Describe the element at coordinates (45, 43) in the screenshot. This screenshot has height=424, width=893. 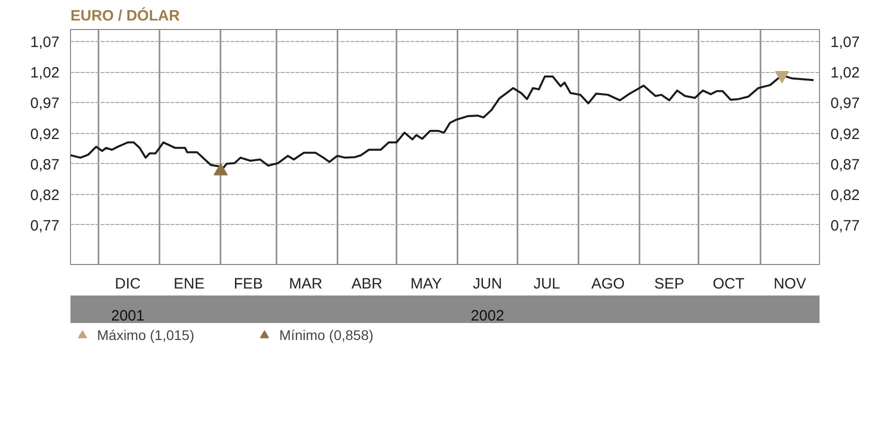
I see `y-tick-label: 1,07` at that location.